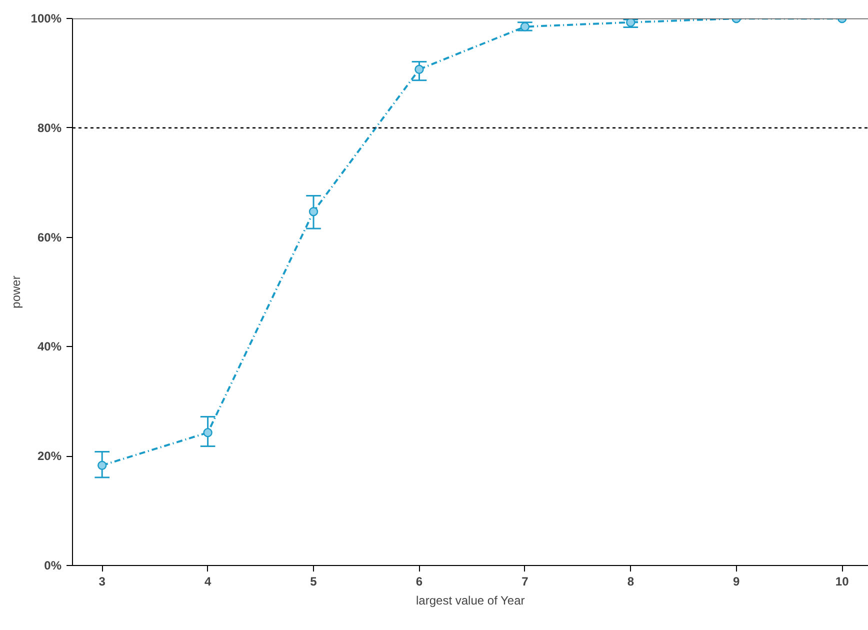 Image resolution: width=868 pixels, height=630 pixels. Describe the element at coordinates (736, 581) in the screenshot. I see `x-tick-label: 9` at that location.